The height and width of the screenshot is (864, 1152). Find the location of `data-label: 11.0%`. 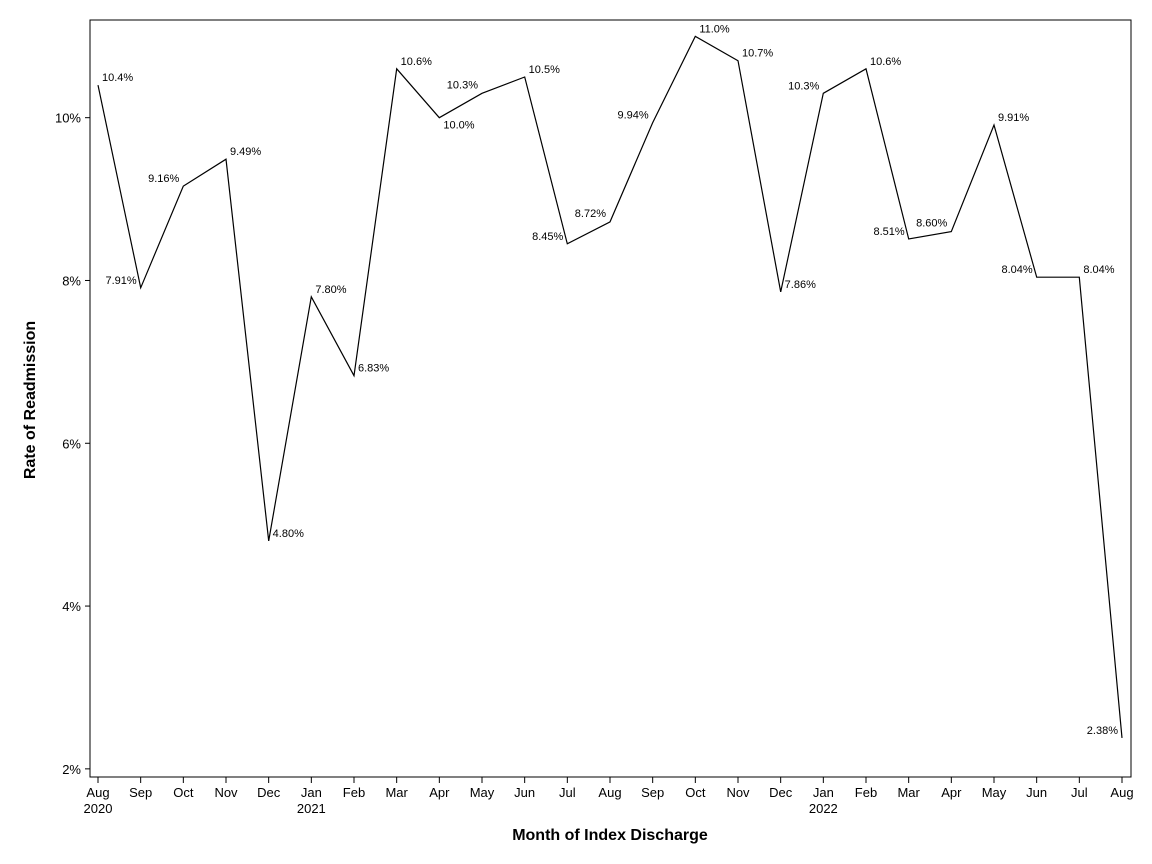

data-label: 11.0% is located at coordinates (714, 29).